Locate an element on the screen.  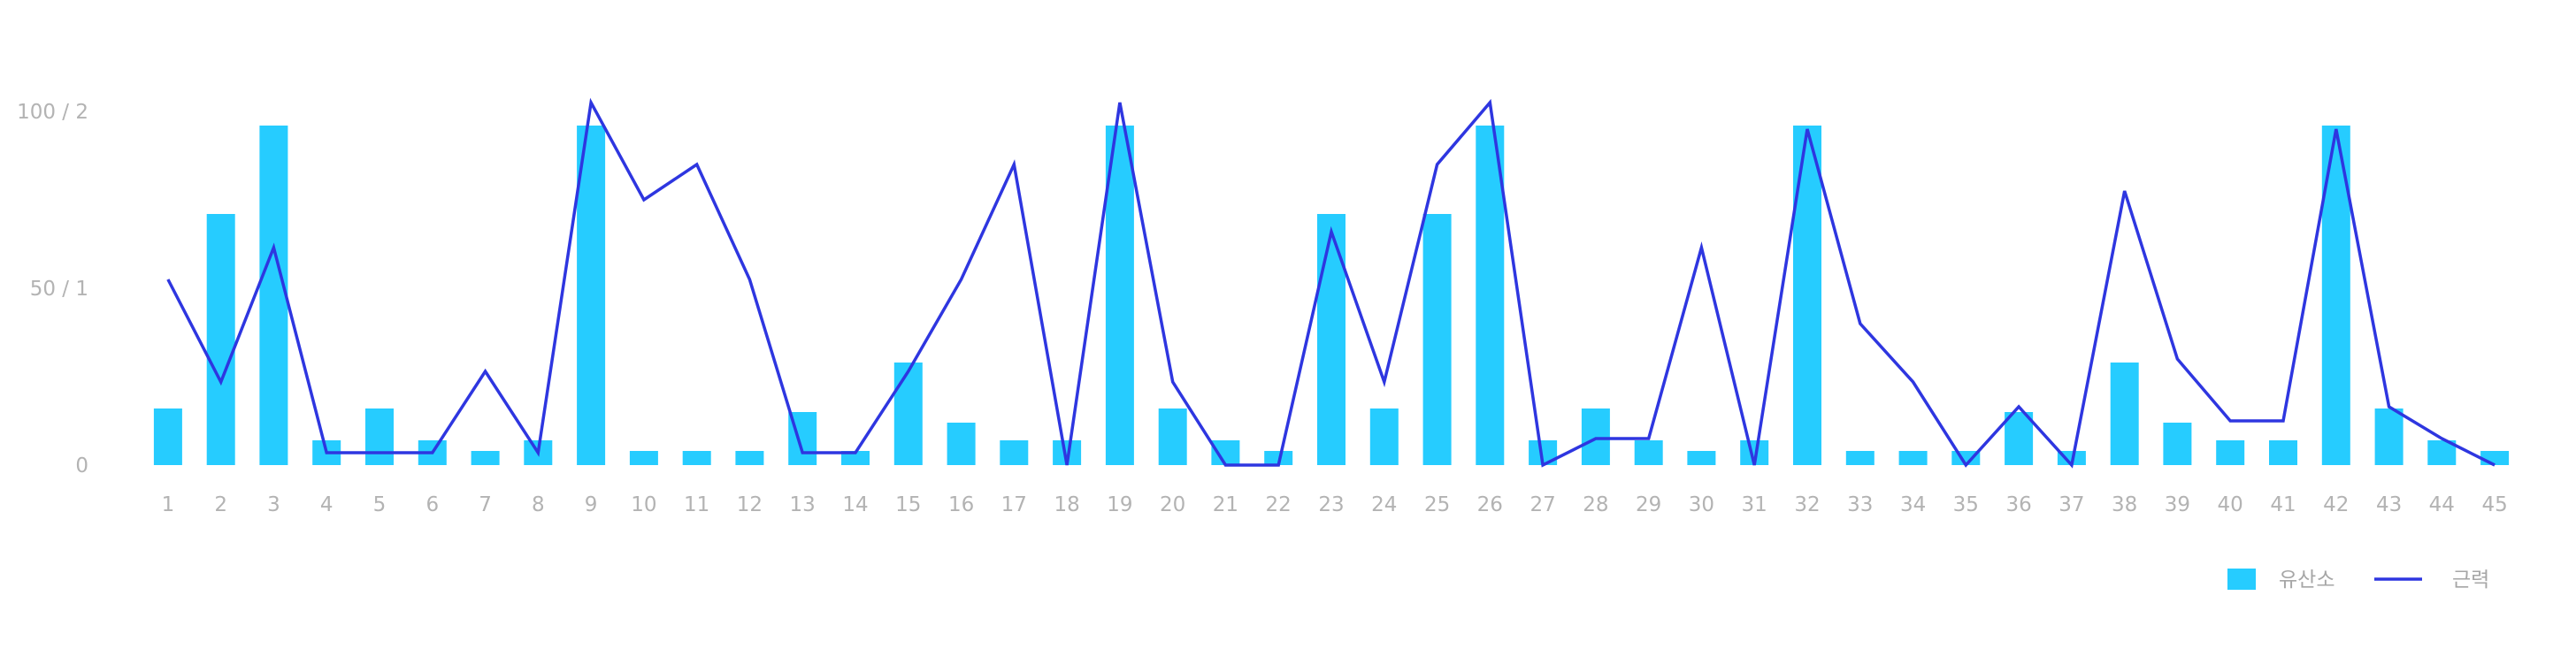
x-tick-label: 25 is located at coordinates (1437, 504).